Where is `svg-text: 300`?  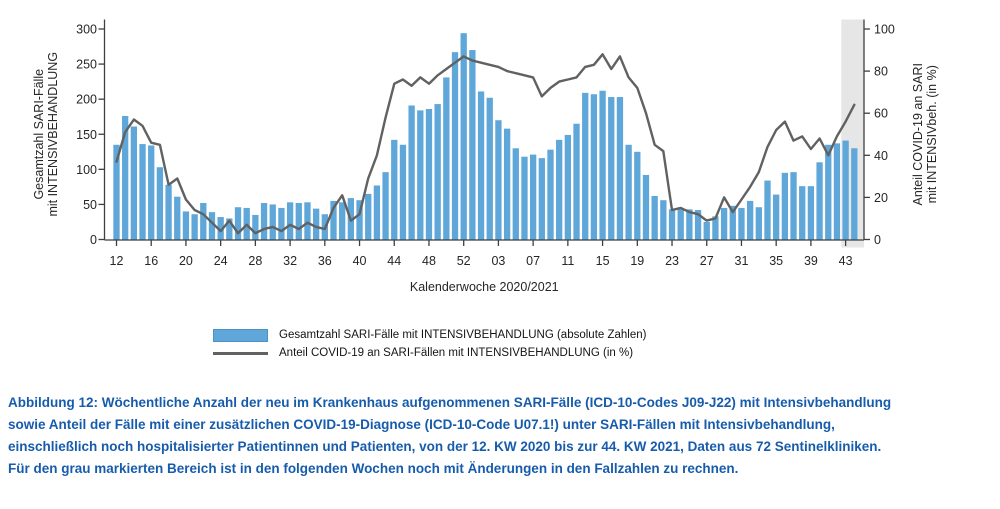 svg-text: 300 is located at coordinates (86, 30).